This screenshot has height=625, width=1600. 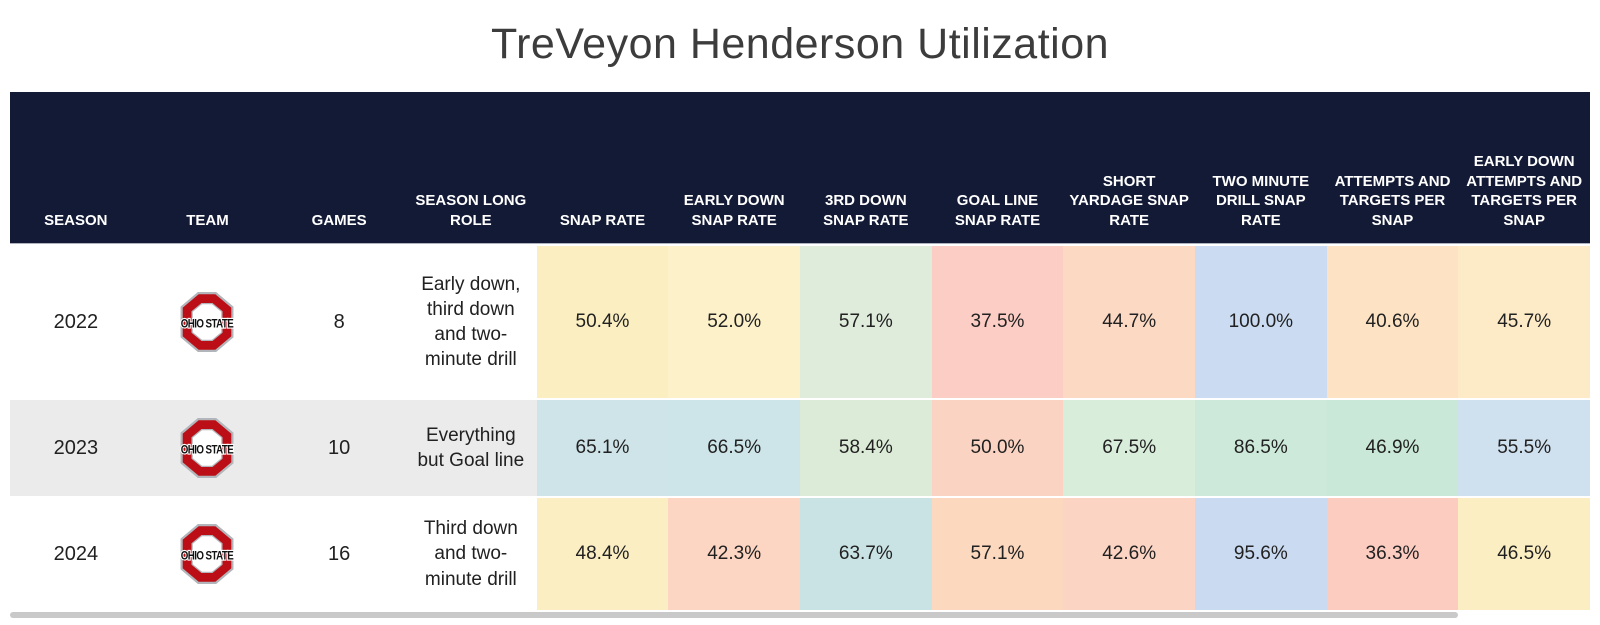 I want to click on stat-cell: 50.0%, so click(x=997, y=448).